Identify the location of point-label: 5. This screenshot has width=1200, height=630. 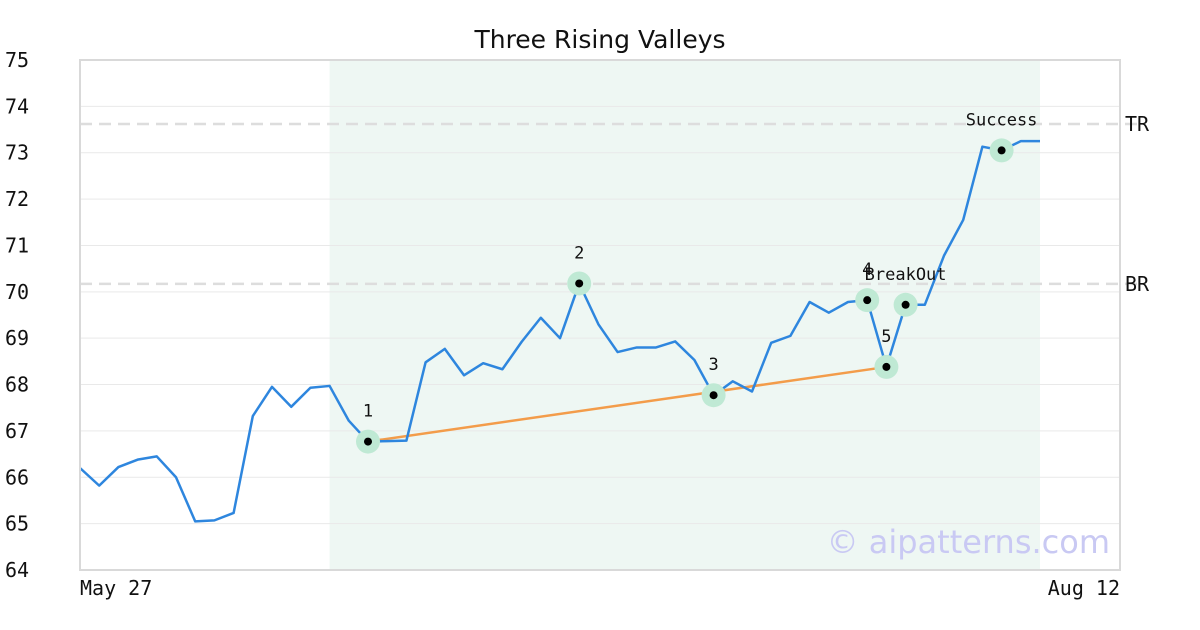
(886, 337).